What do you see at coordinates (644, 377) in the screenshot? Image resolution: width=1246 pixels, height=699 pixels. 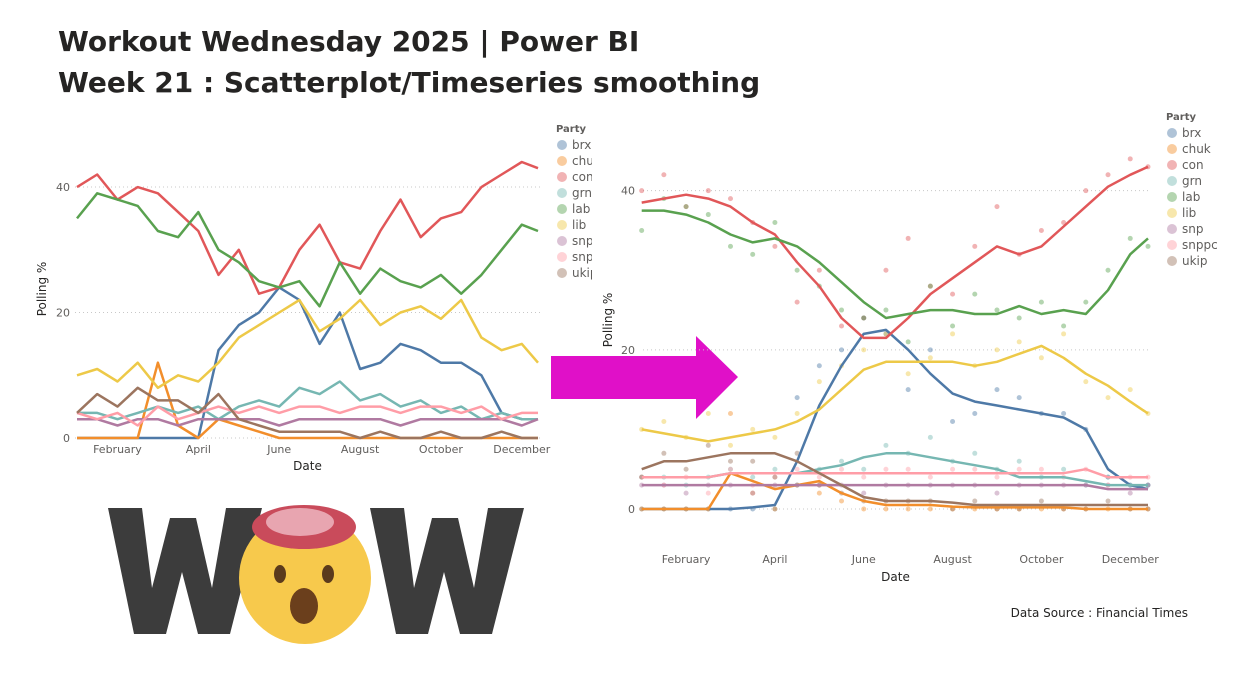 I see `arrow` at bounding box center [644, 377].